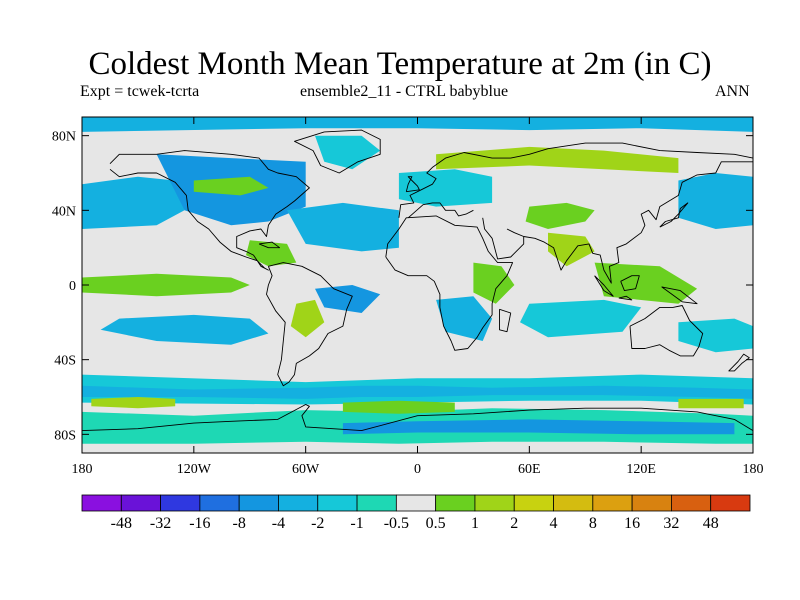 The height and width of the screenshot is (600, 800). Describe the element at coordinates (239, 523) in the screenshot. I see `colorbar-label: -8` at that location.